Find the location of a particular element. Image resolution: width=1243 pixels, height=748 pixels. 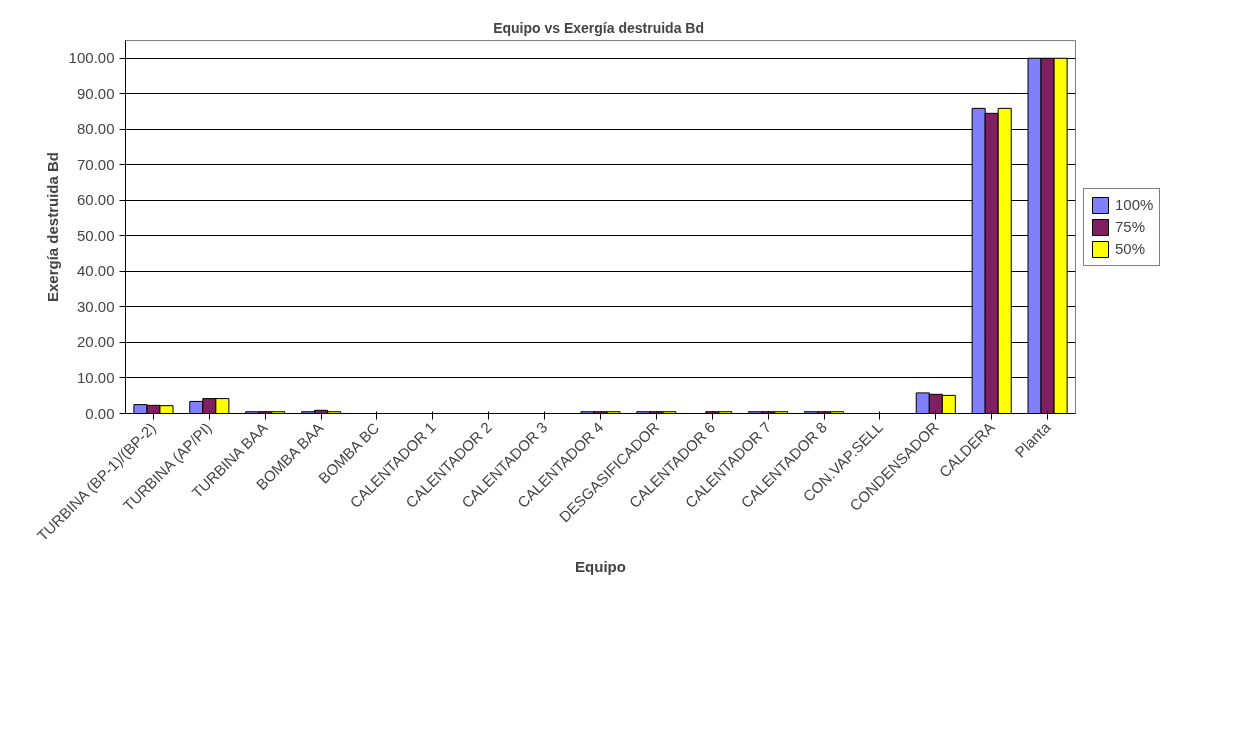

y-tick-label: 70.00 is located at coordinates (95, 164).